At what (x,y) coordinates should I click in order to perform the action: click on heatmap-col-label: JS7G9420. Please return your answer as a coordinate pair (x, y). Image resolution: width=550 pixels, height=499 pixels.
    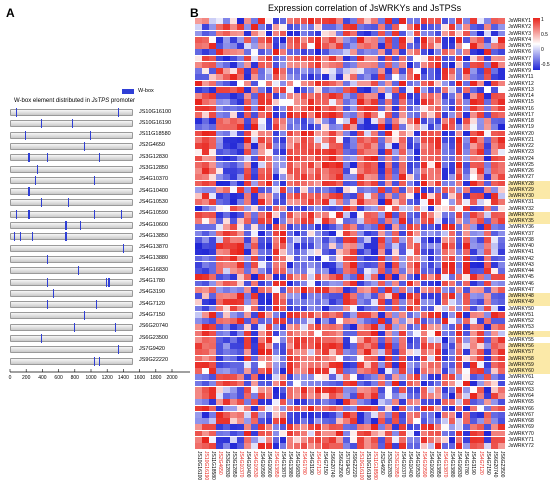
    Looking at the image, I should click on (346, 463).